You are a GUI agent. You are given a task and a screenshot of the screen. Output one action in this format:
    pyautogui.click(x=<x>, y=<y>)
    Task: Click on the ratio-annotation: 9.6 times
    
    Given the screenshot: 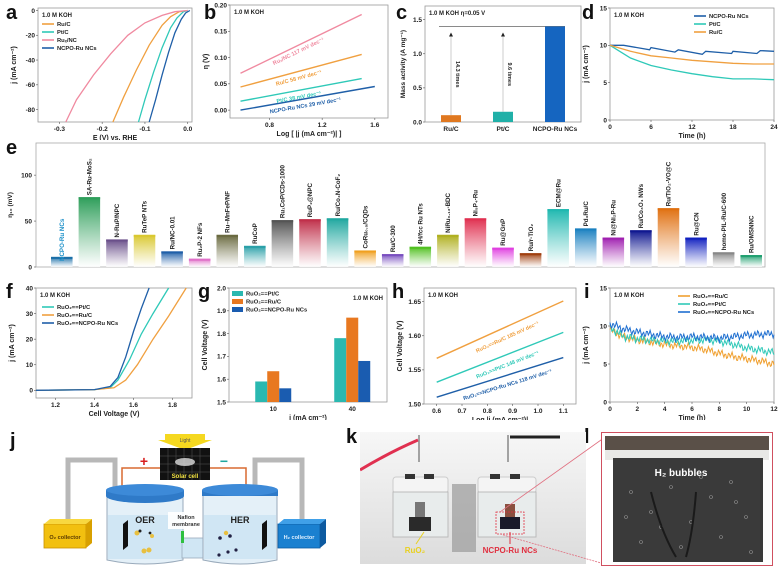 What is the action you would take?
    pyautogui.click(x=509, y=74)
    